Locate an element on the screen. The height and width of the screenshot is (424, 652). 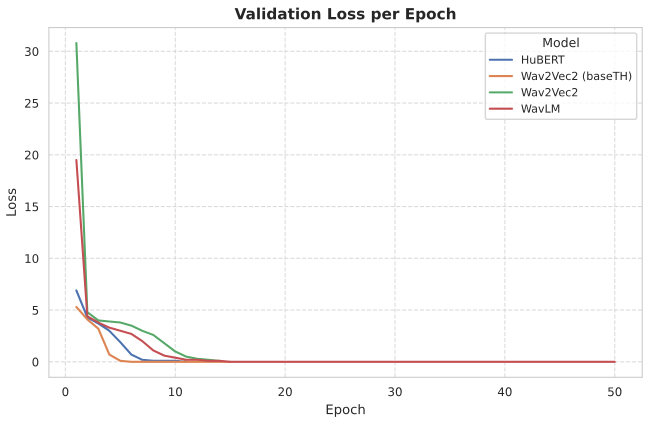
y-tick-label: 0 is located at coordinates (35, 362).